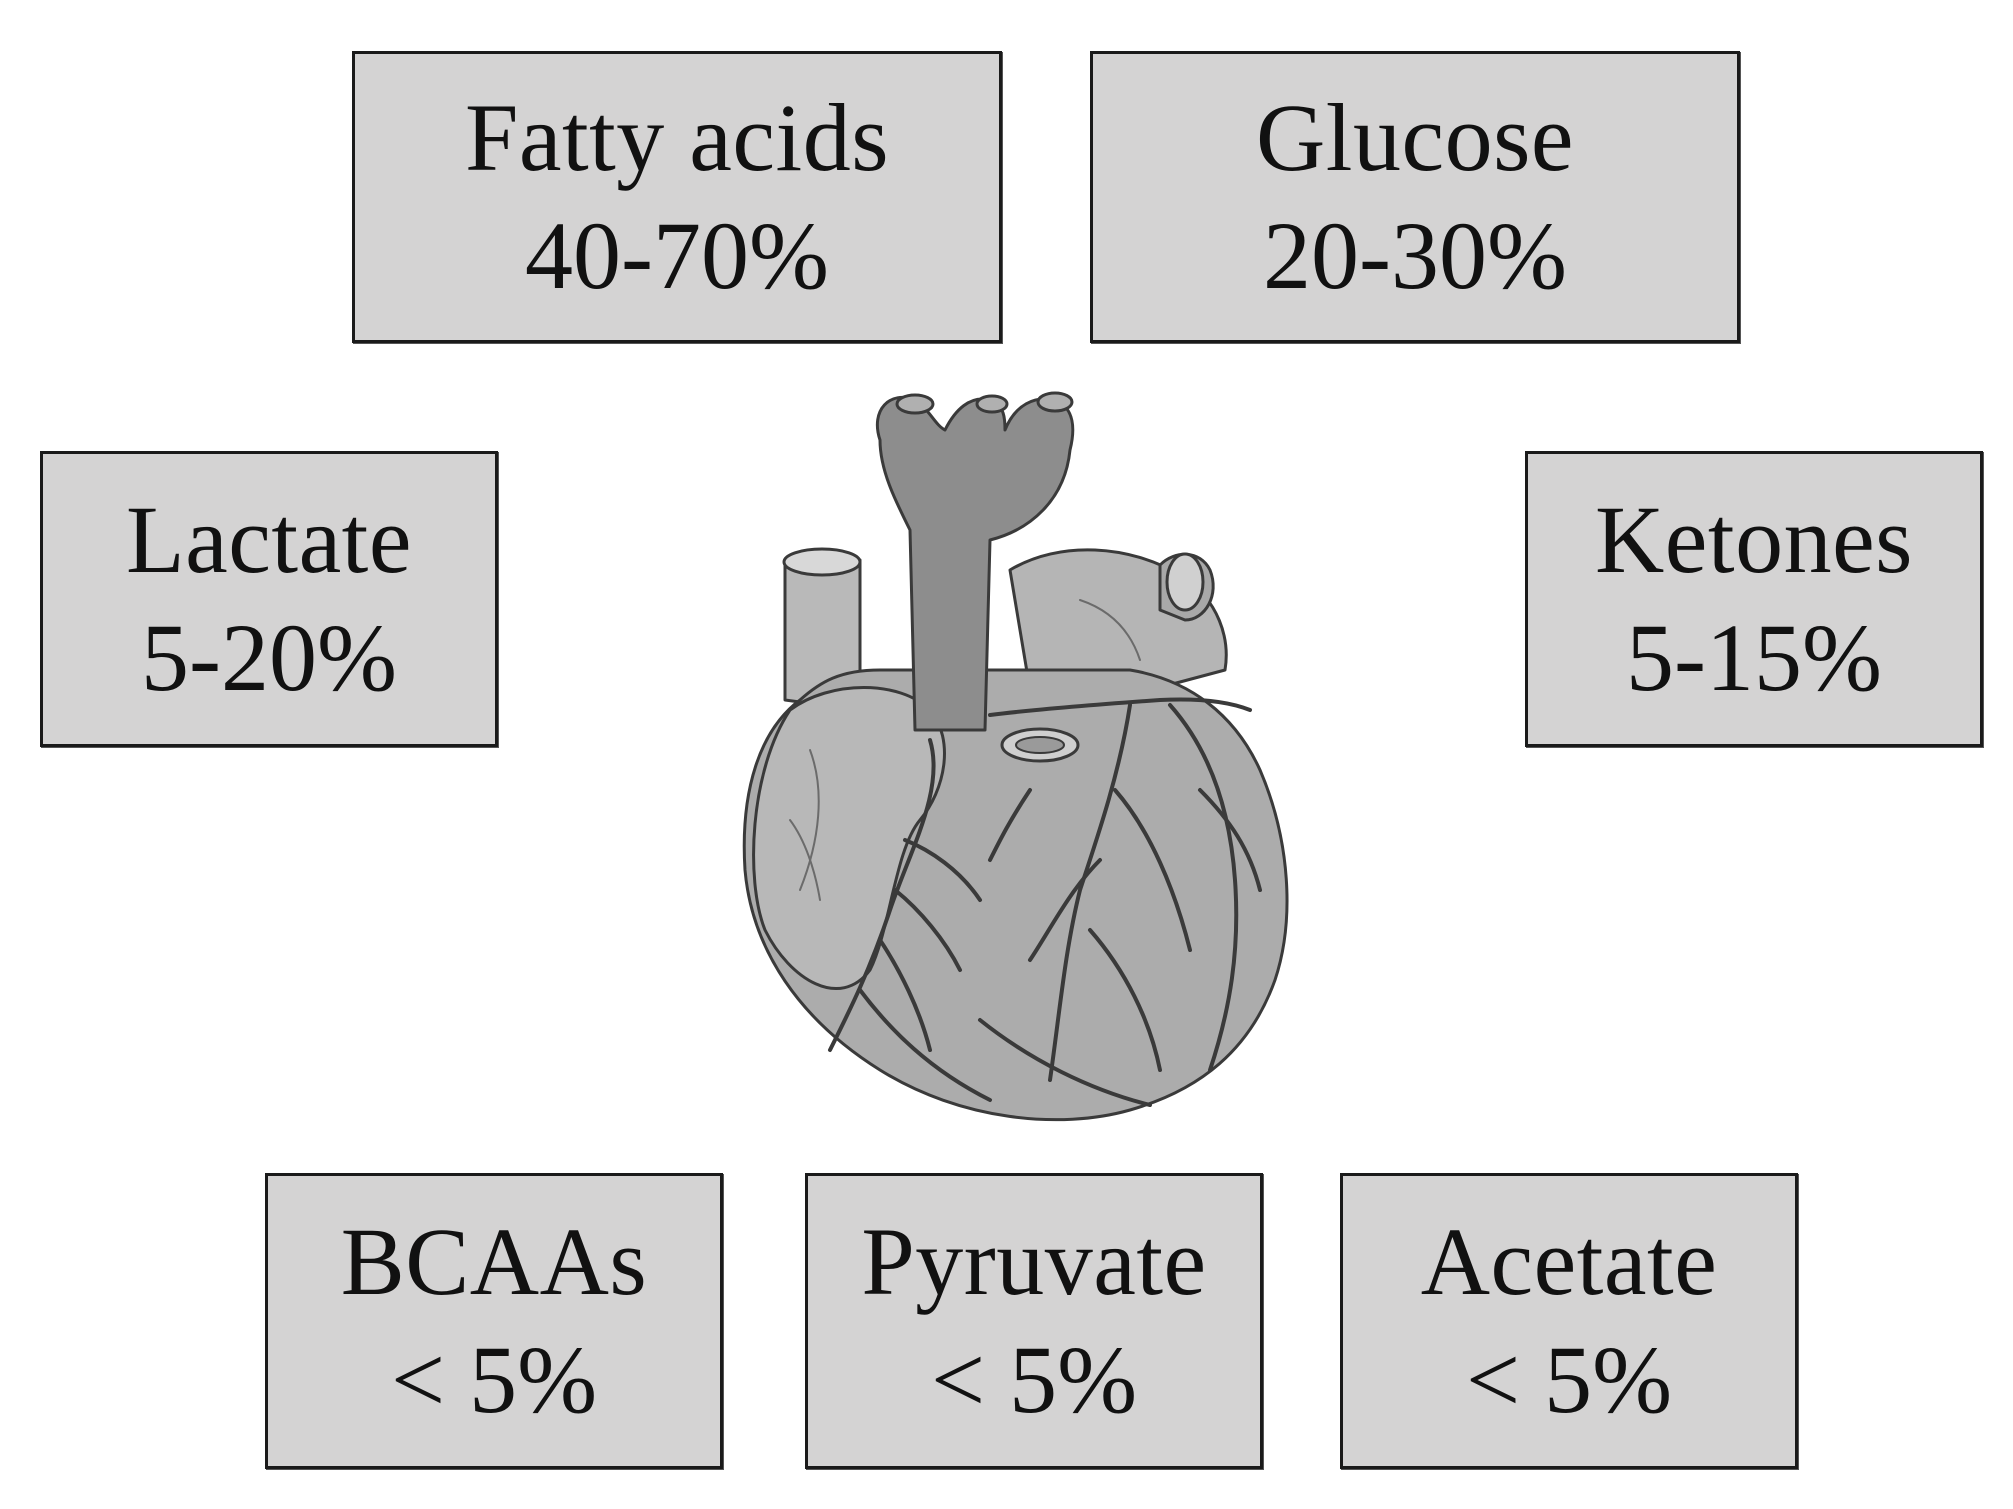 This screenshot has width=2013, height=1509. What do you see at coordinates (1569, 1321) in the screenshot?
I see `acetate-box: Acetate < 5%` at bounding box center [1569, 1321].